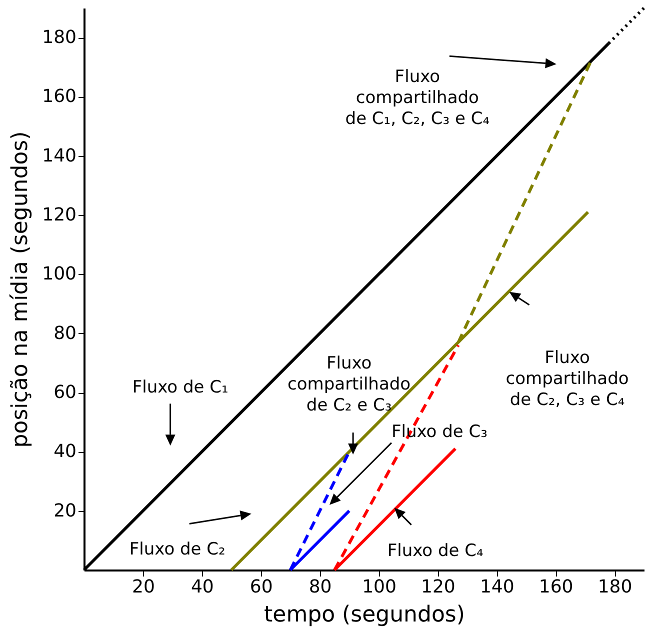 This screenshot has height=637, width=660. Describe the element at coordinates (439, 432) in the screenshot. I see `annotation: Fluxo de C₃` at that location.